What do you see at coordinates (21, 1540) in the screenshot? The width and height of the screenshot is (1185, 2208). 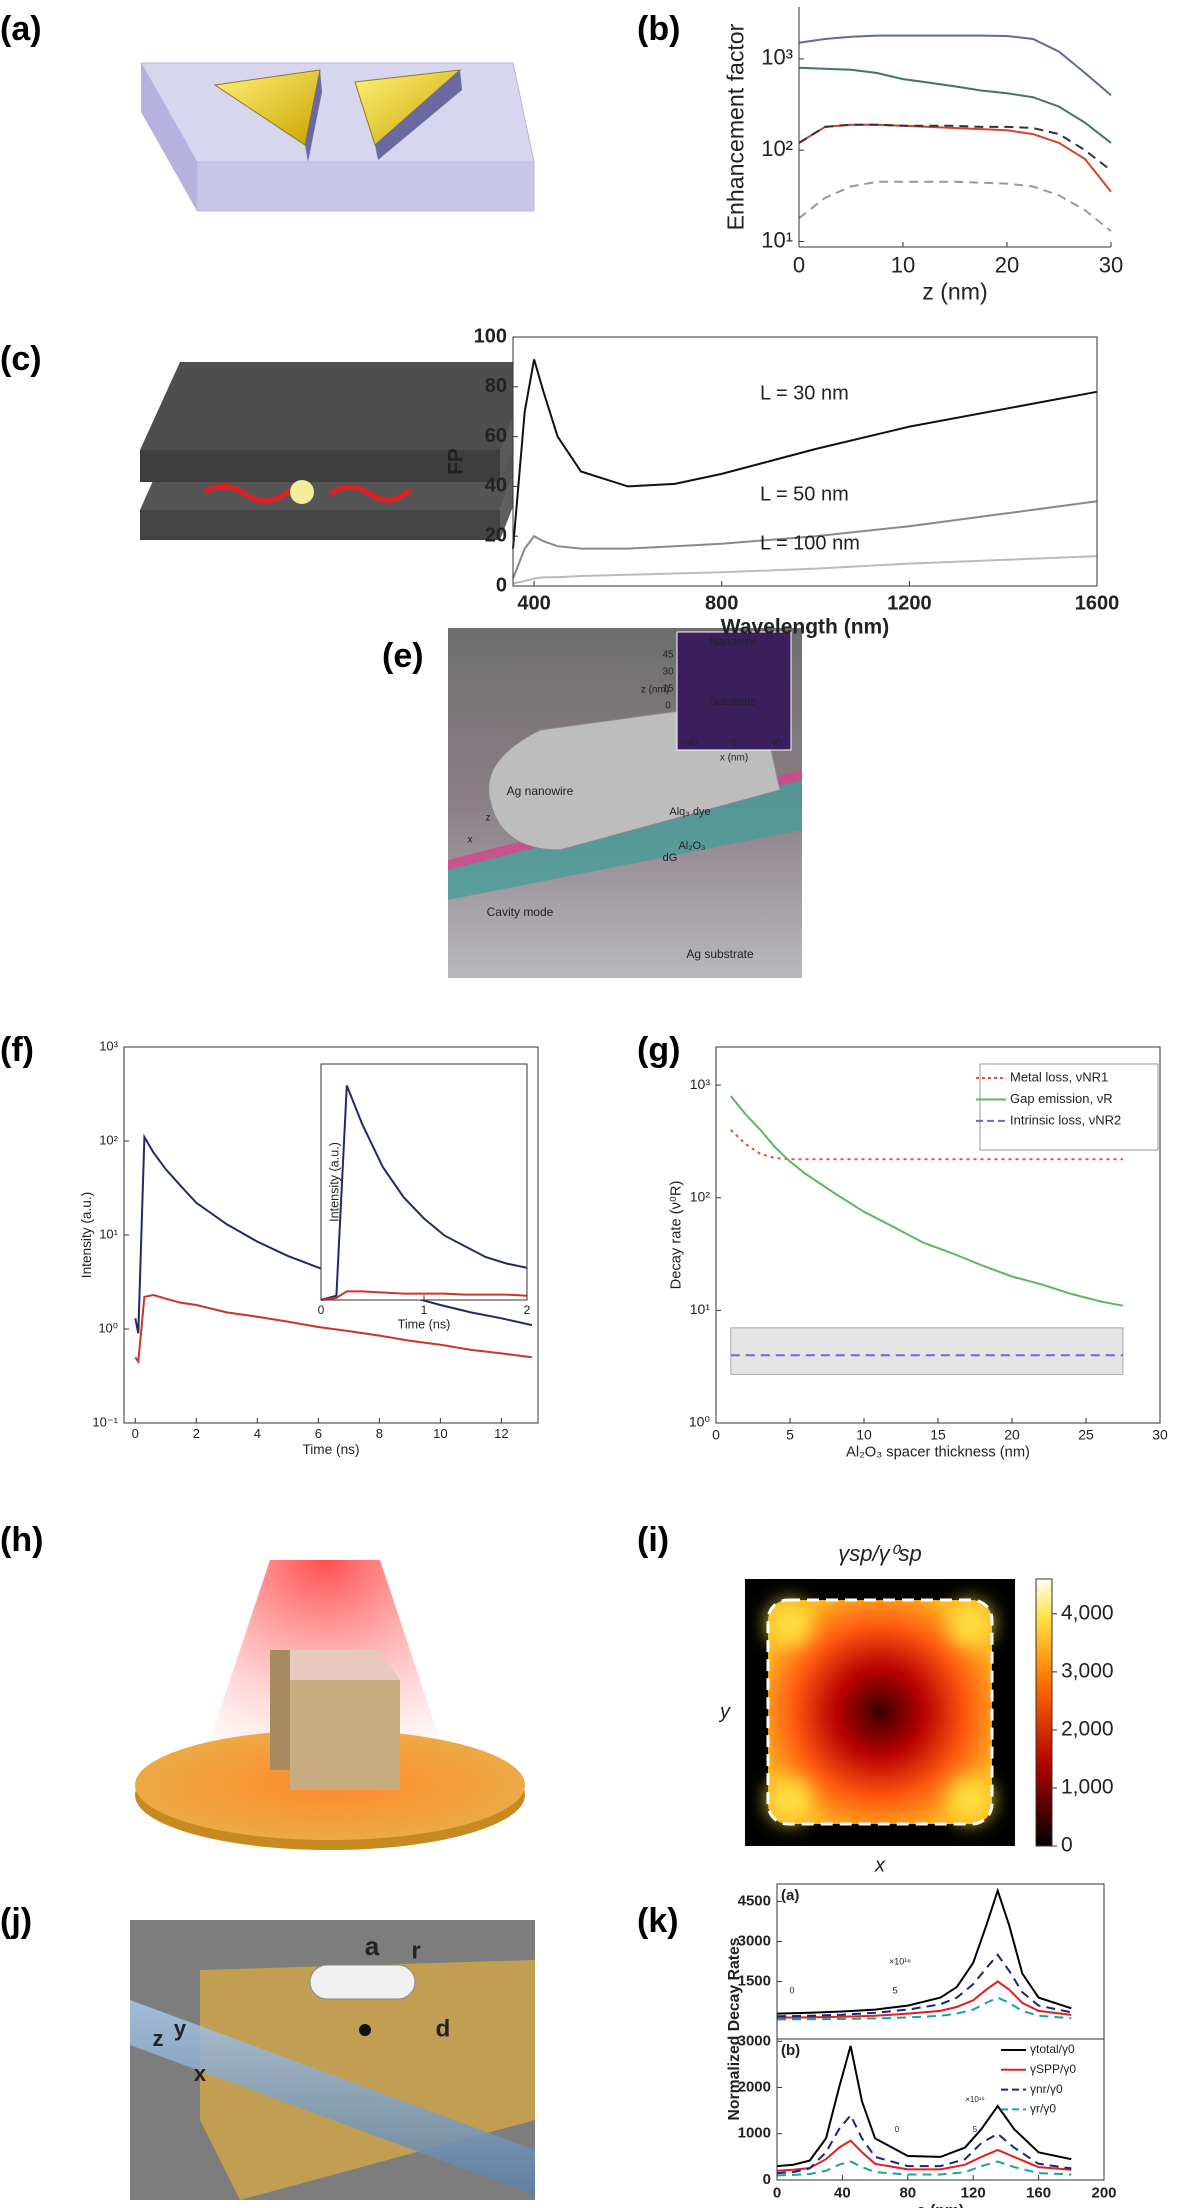 I see `panel-label: (h)` at bounding box center [21, 1540].